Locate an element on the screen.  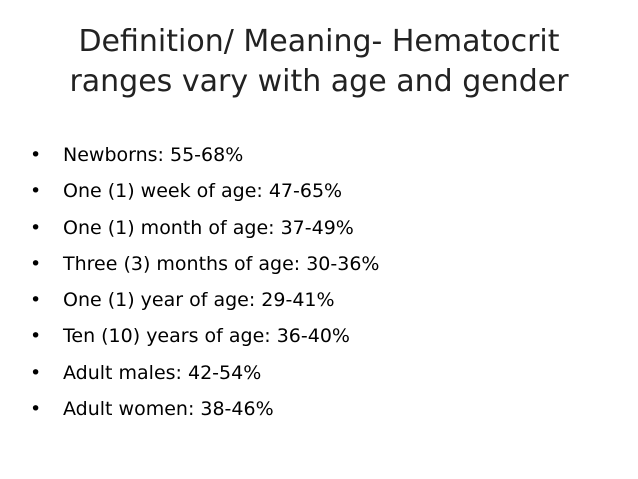
bullet-text: Ten (10) years of age: 36-40% is located at coordinates (206, 336).